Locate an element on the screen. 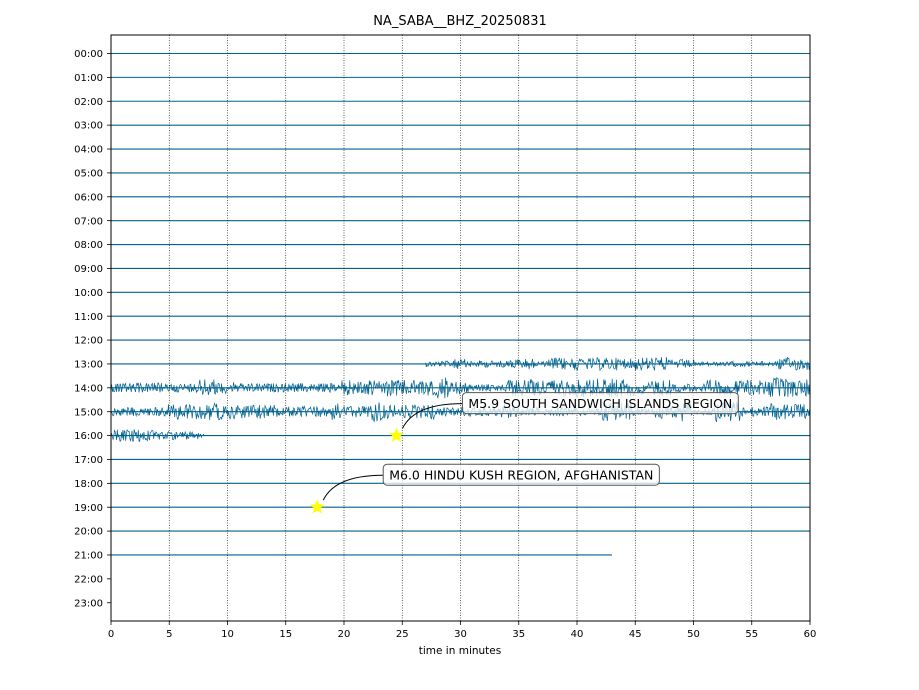 Image resolution: width=919 pixels, height=690 pixels. y-tick-label-06:00: 06:00 is located at coordinates (88, 197).